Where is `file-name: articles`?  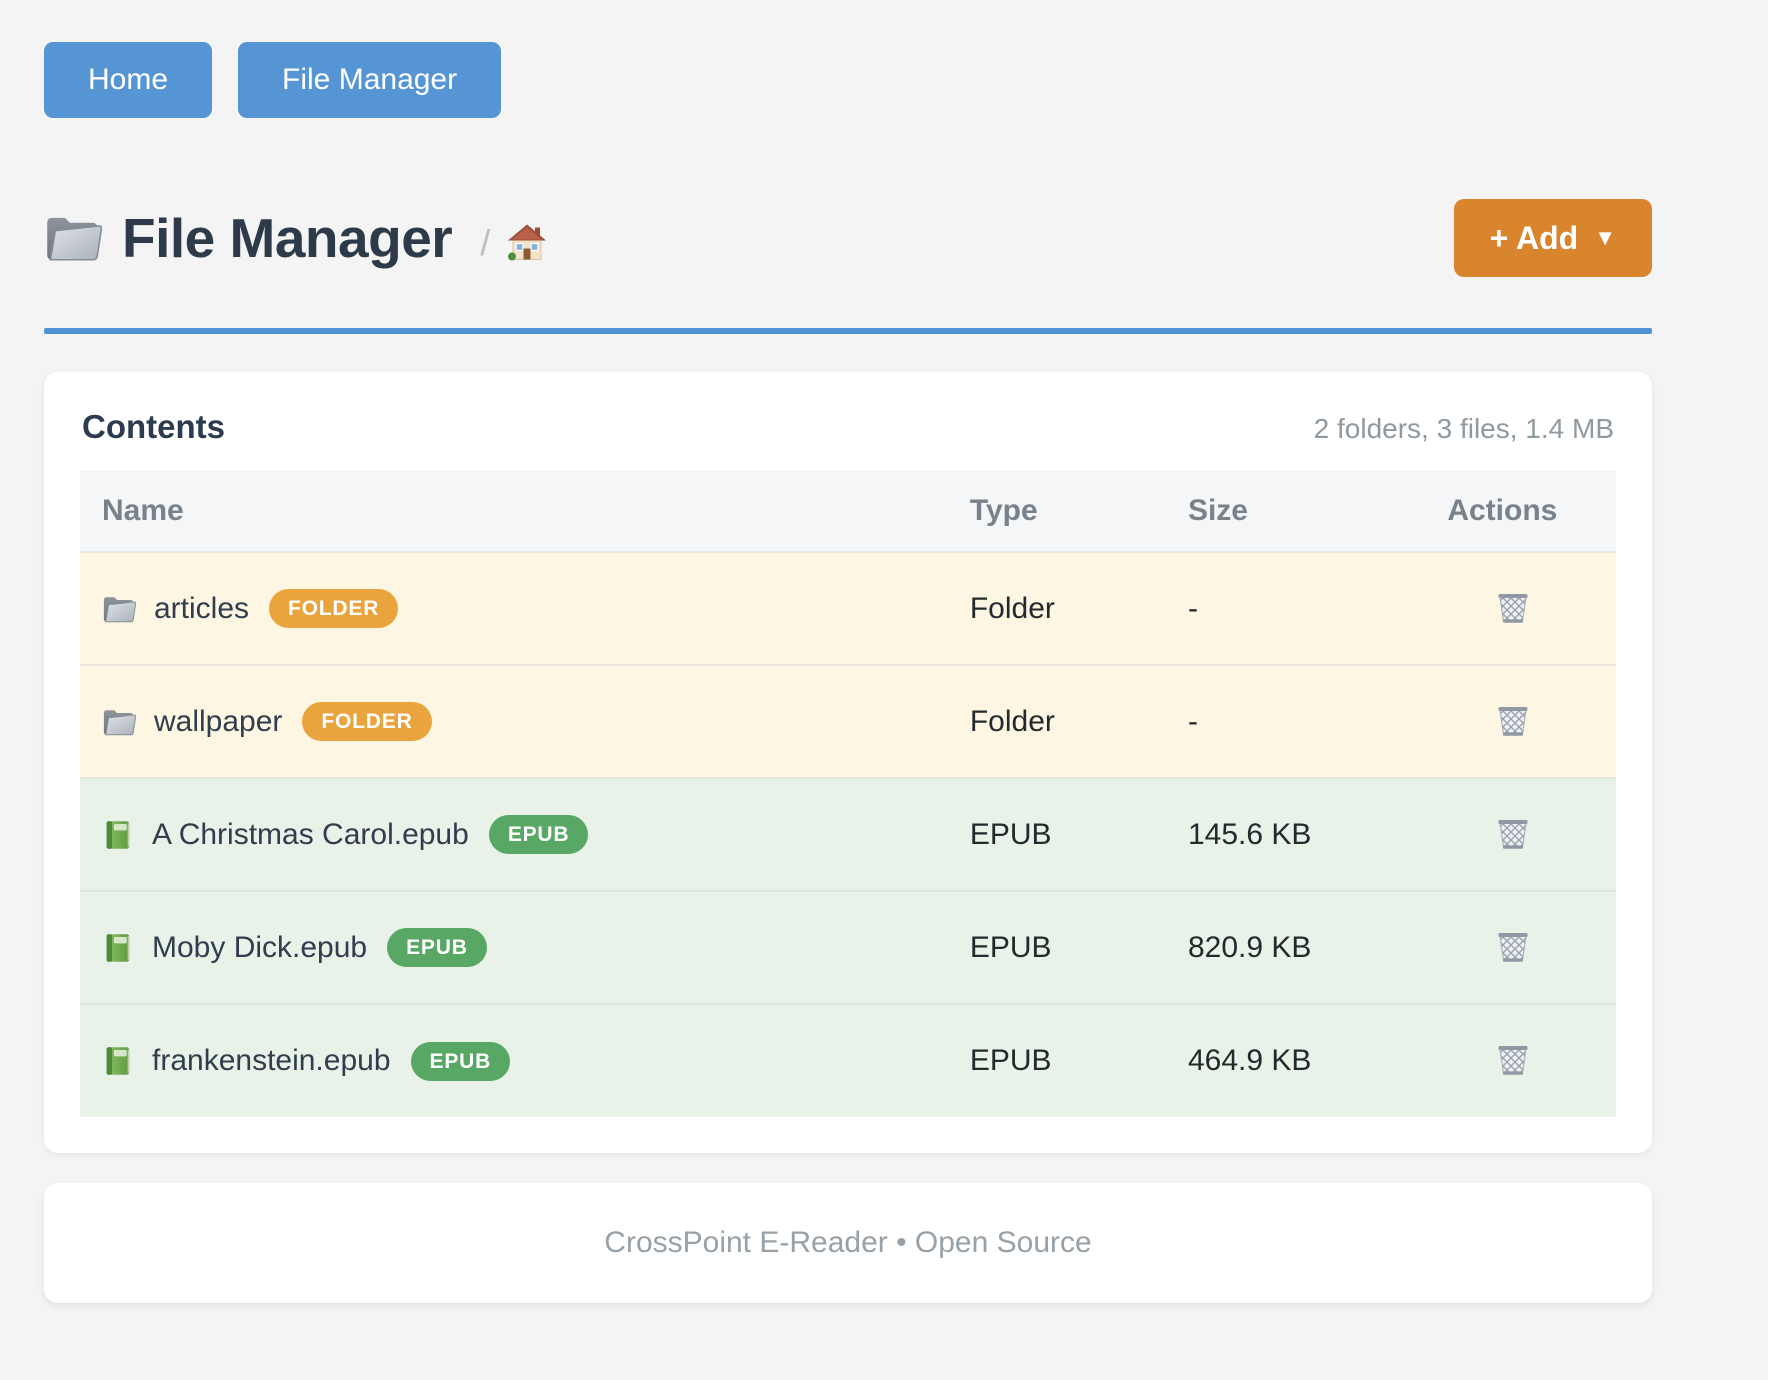
file-name: articles is located at coordinates (202, 608).